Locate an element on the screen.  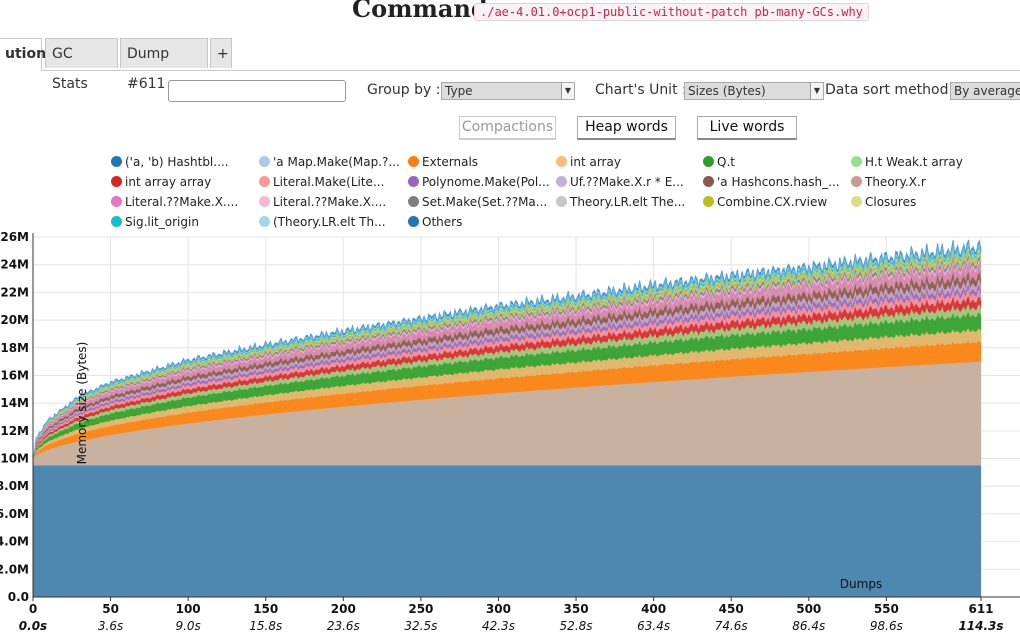
sort-select: By average is located at coordinates (985, 91).